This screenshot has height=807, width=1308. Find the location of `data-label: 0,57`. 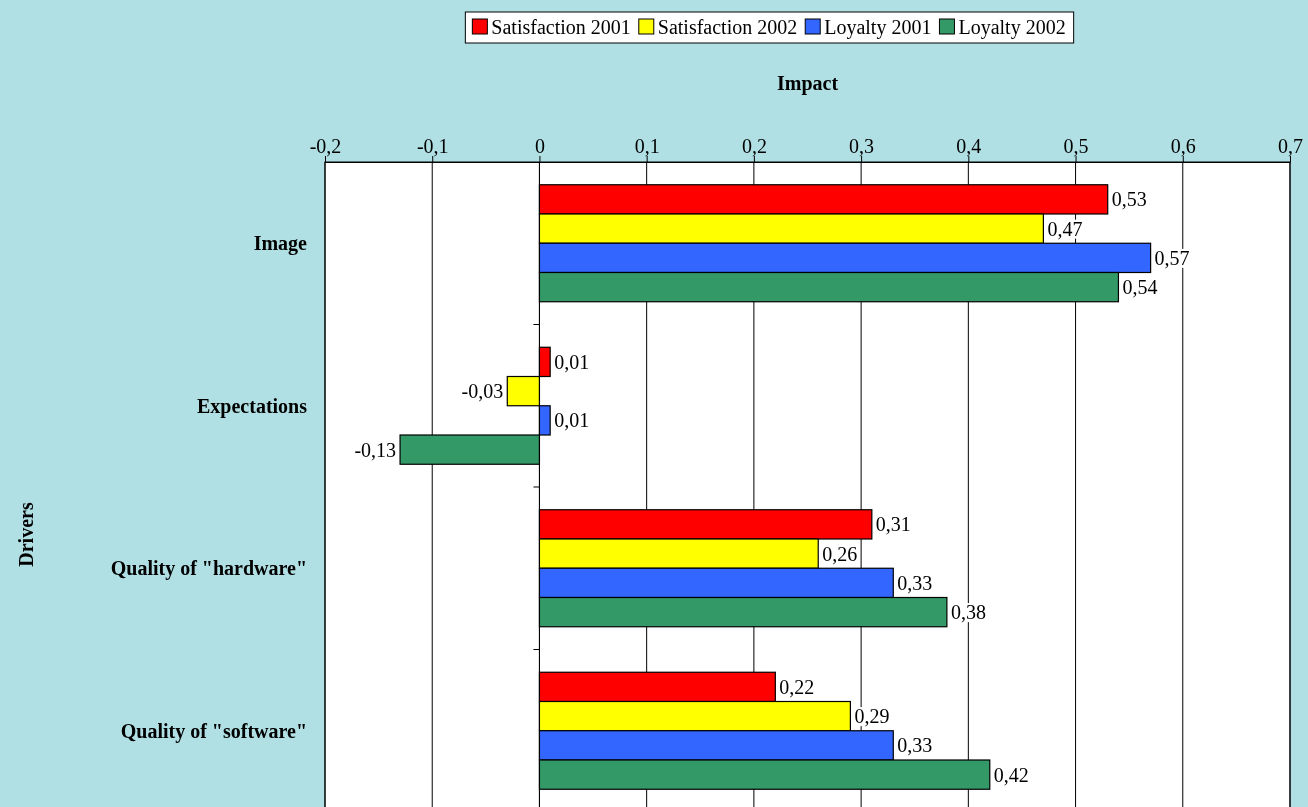

data-label: 0,57 is located at coordinates (1172, 257).